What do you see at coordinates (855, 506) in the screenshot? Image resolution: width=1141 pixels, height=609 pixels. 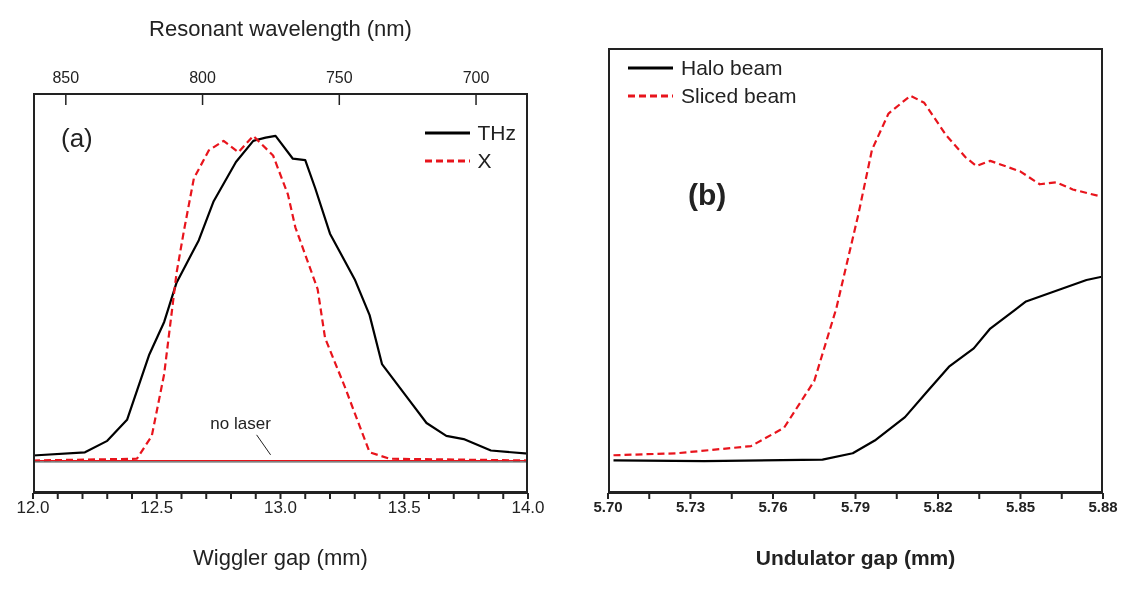 I see `x-tick-label: 5.79` at bounding box center [855, 506].